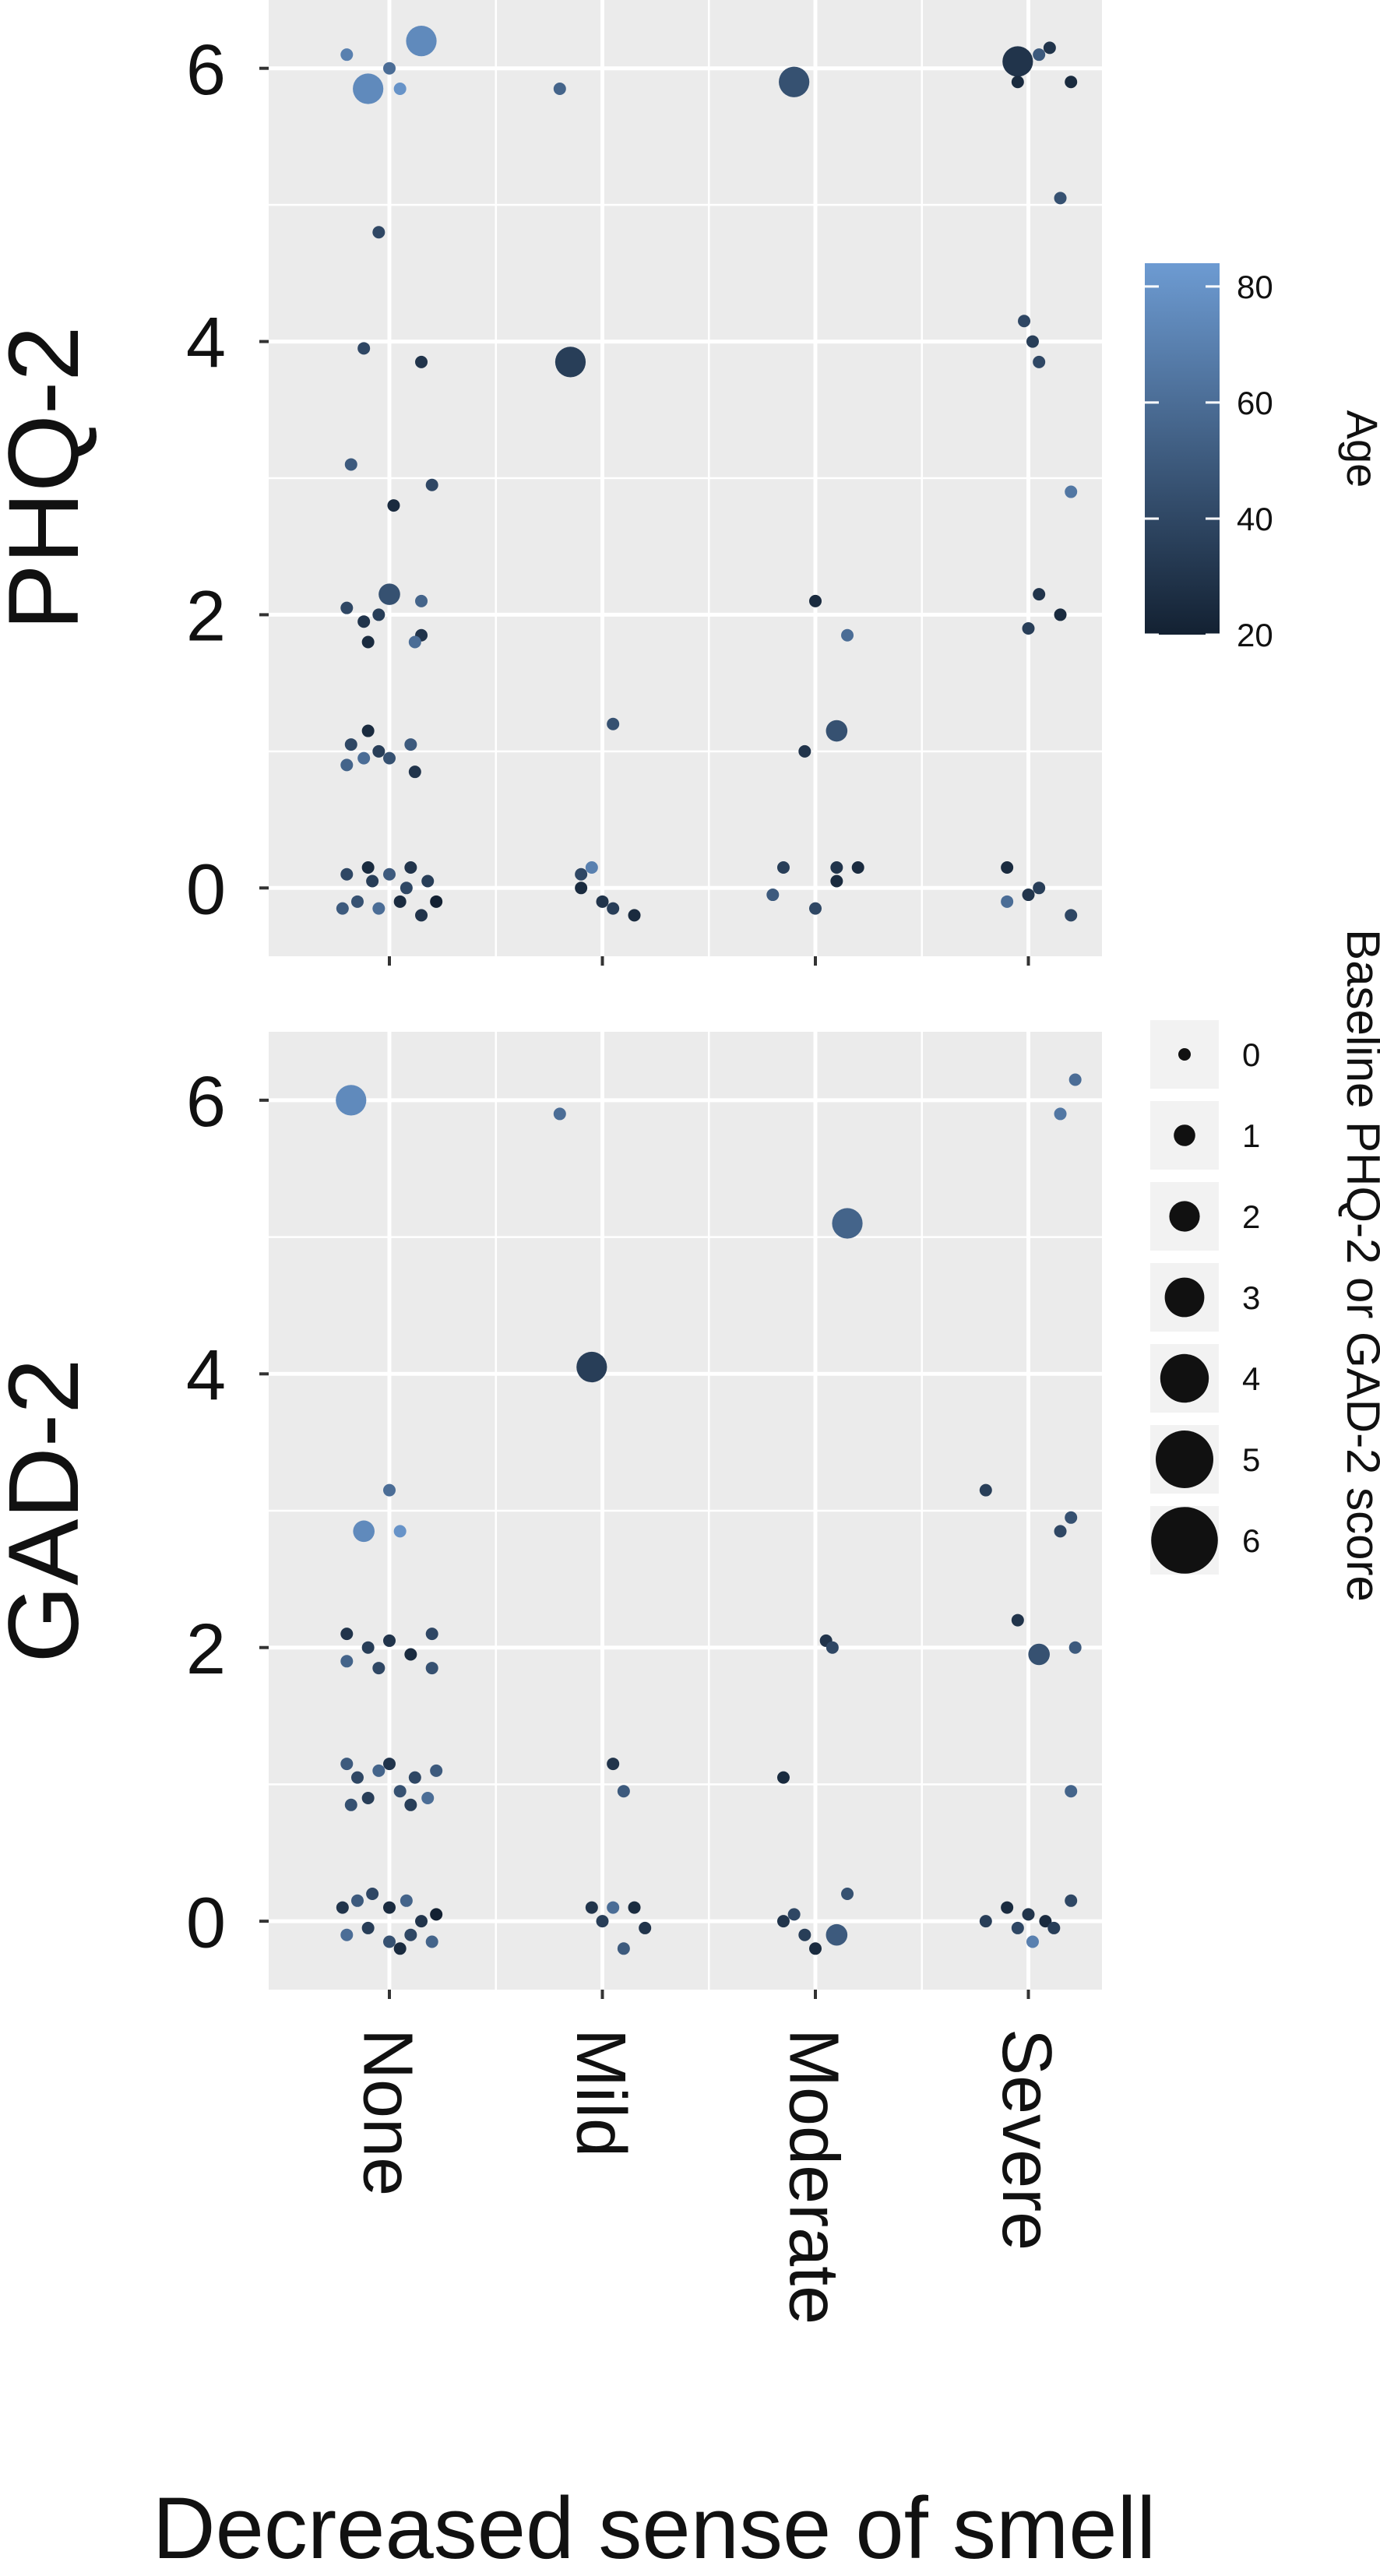  I want to click on x-axis-title: Decreased sense of smell, so click(654, 2527).